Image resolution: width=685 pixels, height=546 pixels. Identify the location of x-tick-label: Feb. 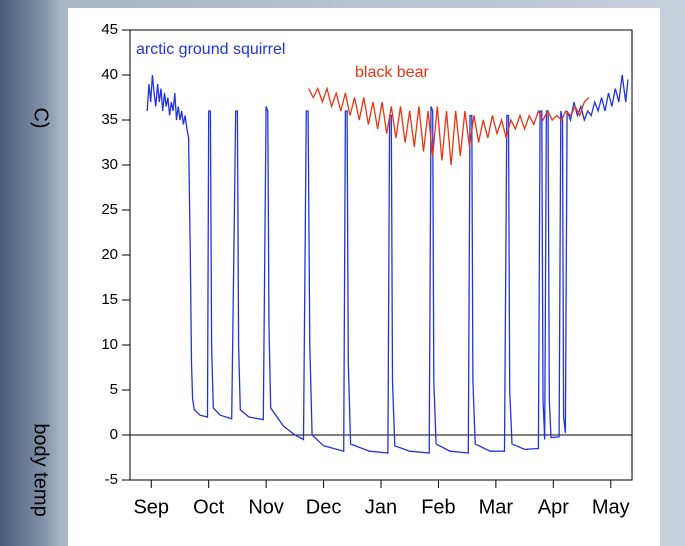
(438, 507).